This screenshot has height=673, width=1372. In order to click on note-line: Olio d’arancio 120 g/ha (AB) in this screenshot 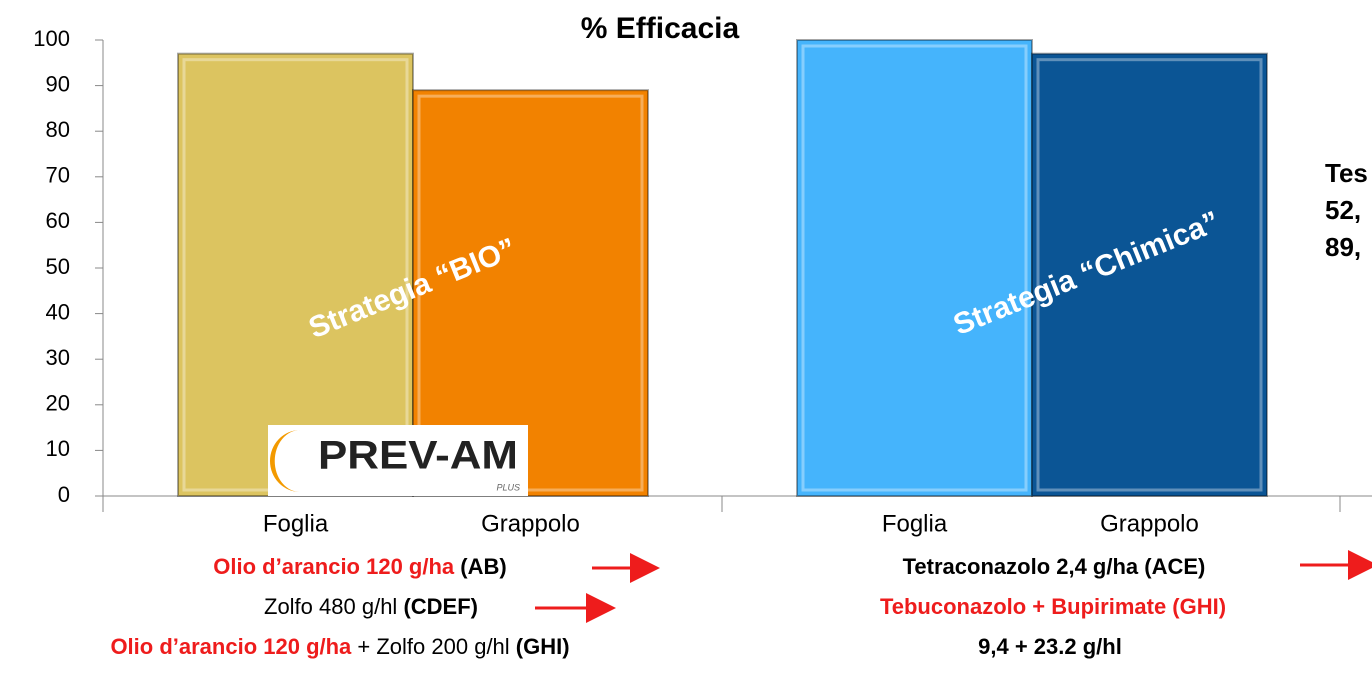, I will do `click(359, 566)`.